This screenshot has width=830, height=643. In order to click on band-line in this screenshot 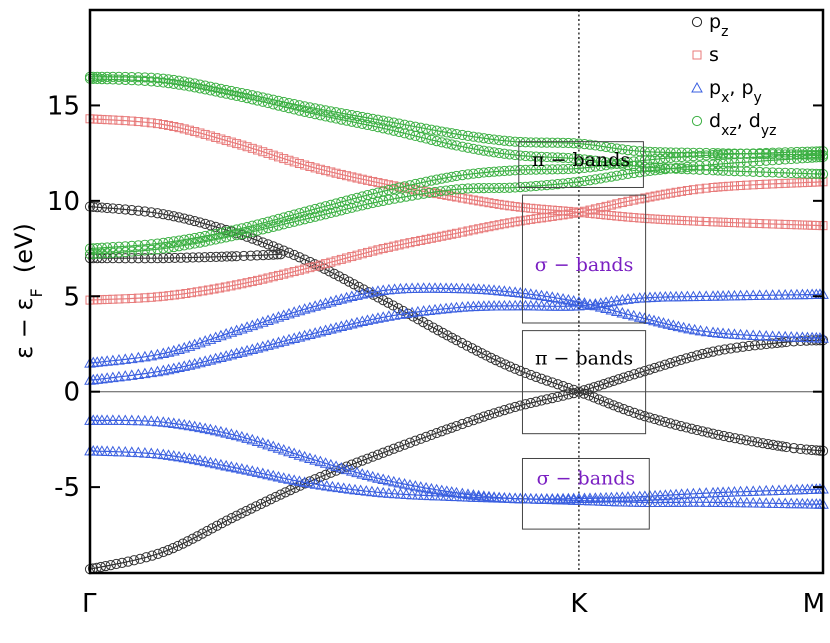, I will do `click(456, 325)`.